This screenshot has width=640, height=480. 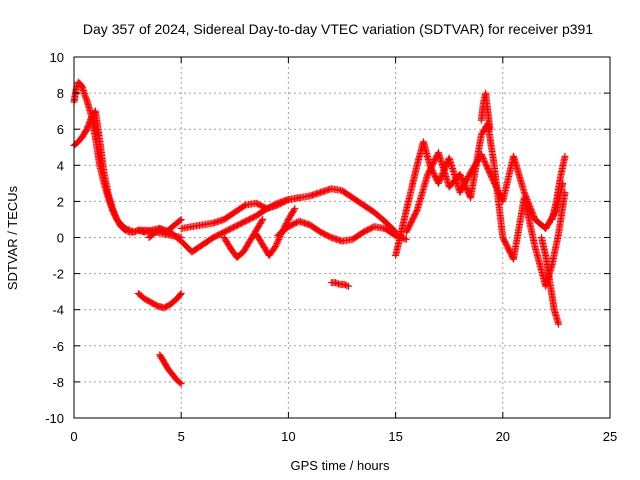 I want to click on series-track-arc, so click(x=342, y=231).